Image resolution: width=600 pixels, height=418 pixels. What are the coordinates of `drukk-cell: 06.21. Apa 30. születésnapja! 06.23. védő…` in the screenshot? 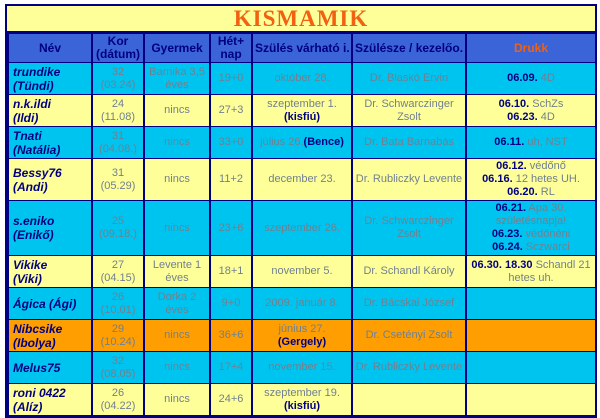 It's located at (531, 228).